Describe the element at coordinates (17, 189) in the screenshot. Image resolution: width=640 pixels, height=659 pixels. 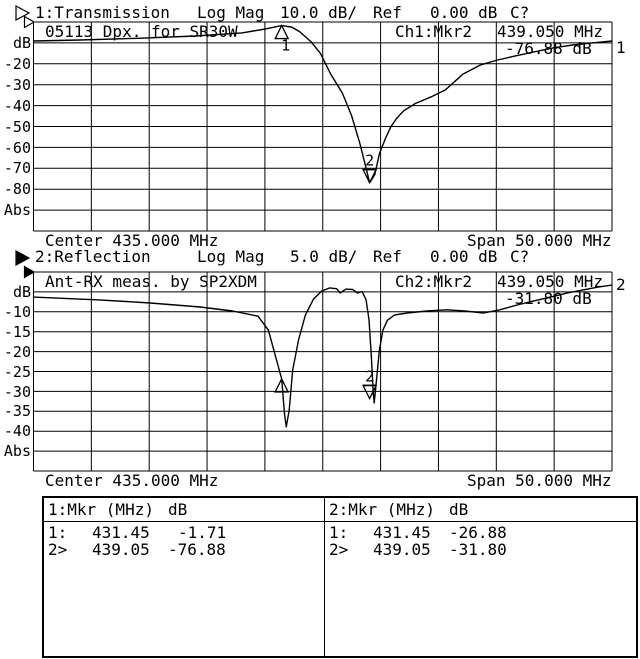
I see `ch1-ytick: -80` at that location.